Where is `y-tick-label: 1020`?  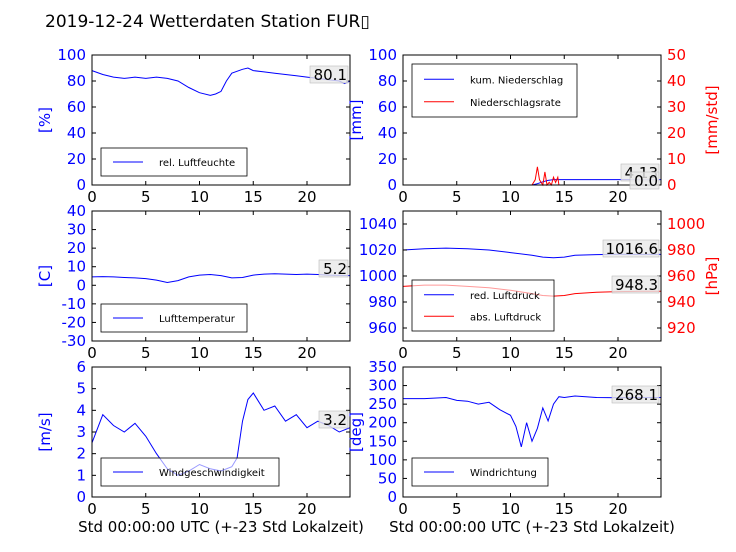 y-tick-label: 1020 is located at coordinates (378, 250).